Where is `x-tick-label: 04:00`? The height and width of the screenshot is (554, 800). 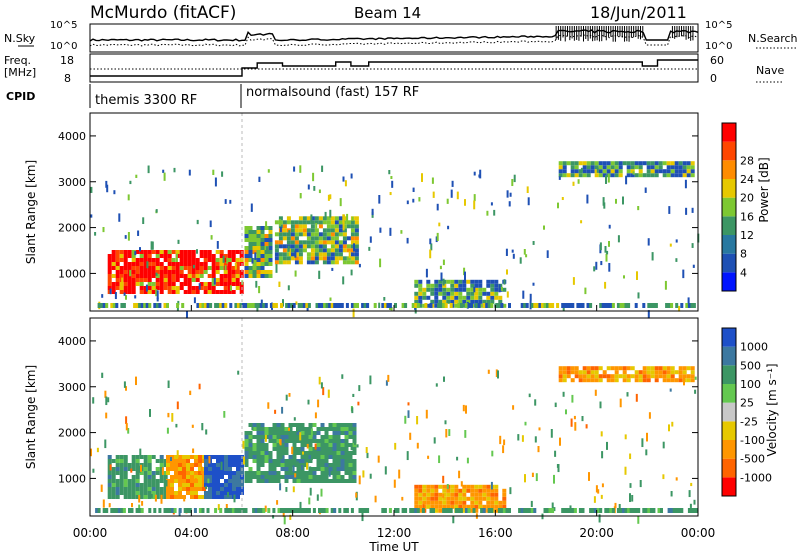
x-tick-label: 04:00 is located at coordinates (191, 533).